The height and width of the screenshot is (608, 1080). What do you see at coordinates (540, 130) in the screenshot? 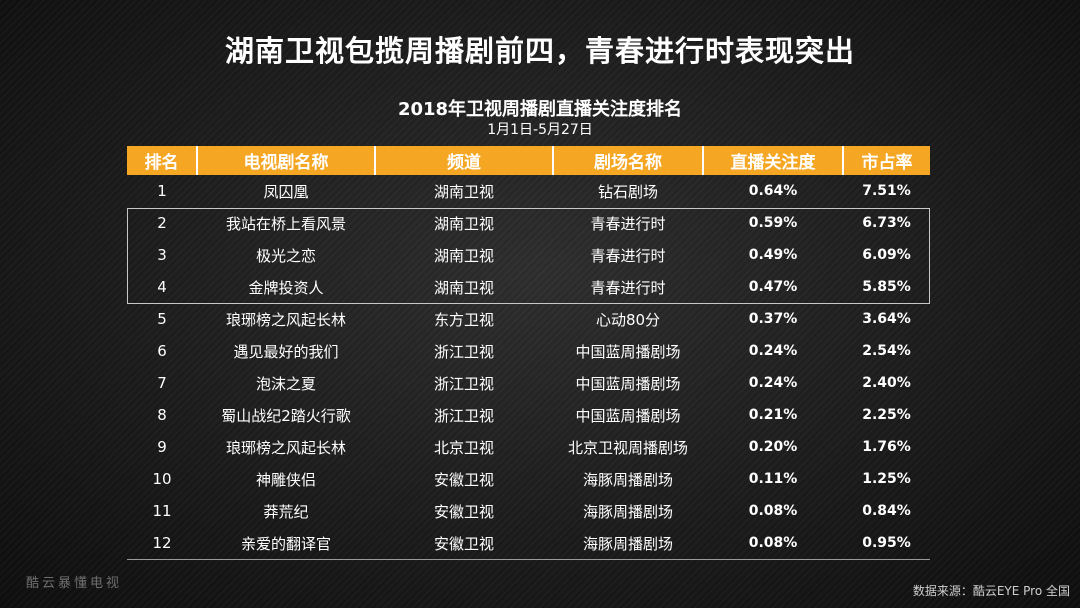
I see `table-date-range: 1月1日-5月27日` at bounding box center [540, 130].